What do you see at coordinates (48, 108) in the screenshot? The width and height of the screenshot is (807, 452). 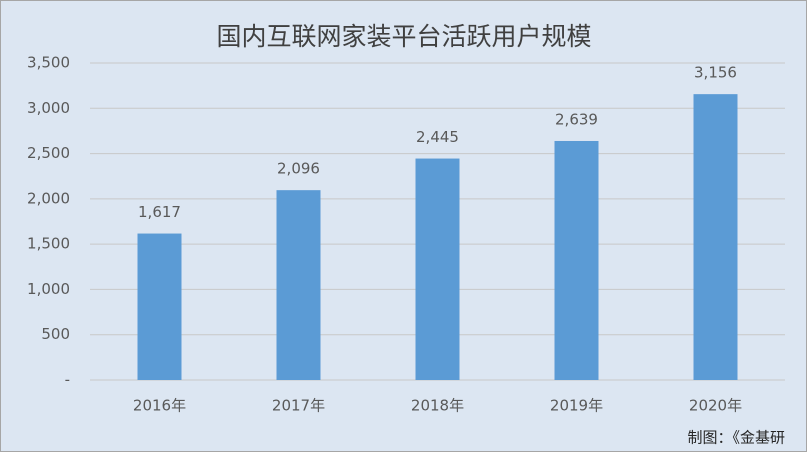 I see `y-tick-label: 3,000` at bounding box center [48, 108].